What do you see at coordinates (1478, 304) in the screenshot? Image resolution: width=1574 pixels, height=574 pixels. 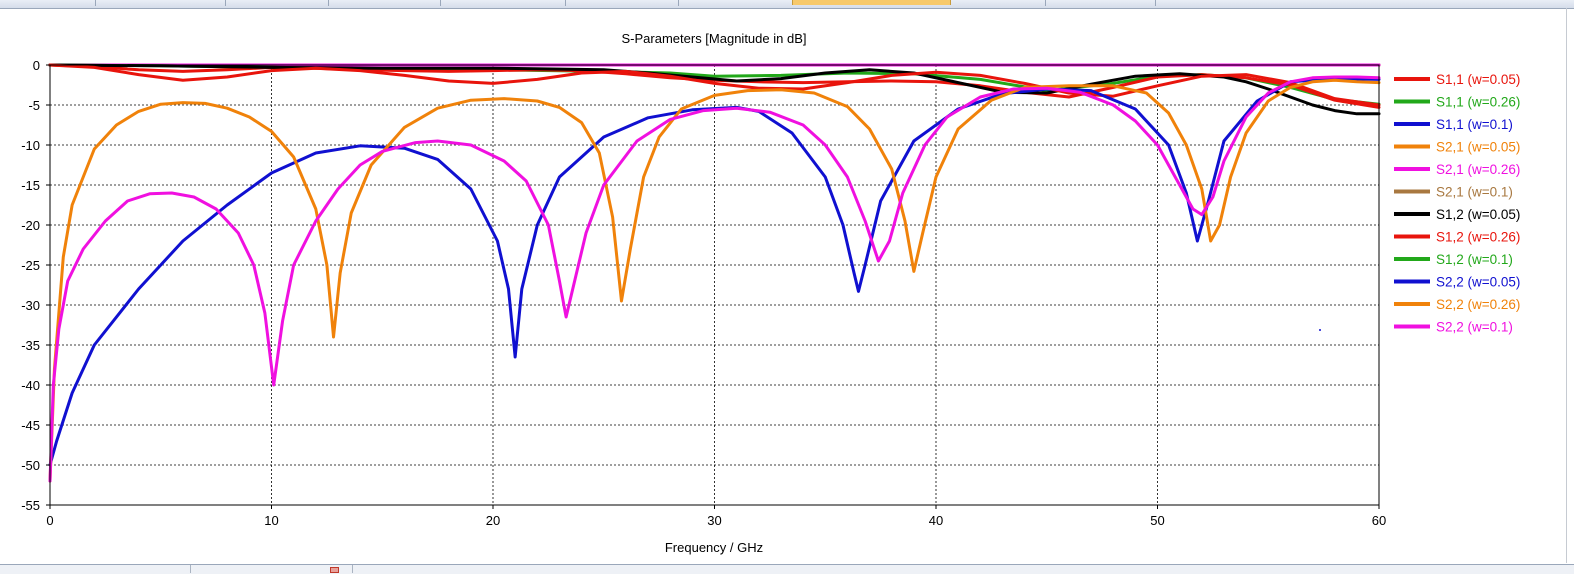 I see `legend-label: S2,2 (w=0.26)` at bounding box center [1478, 304].